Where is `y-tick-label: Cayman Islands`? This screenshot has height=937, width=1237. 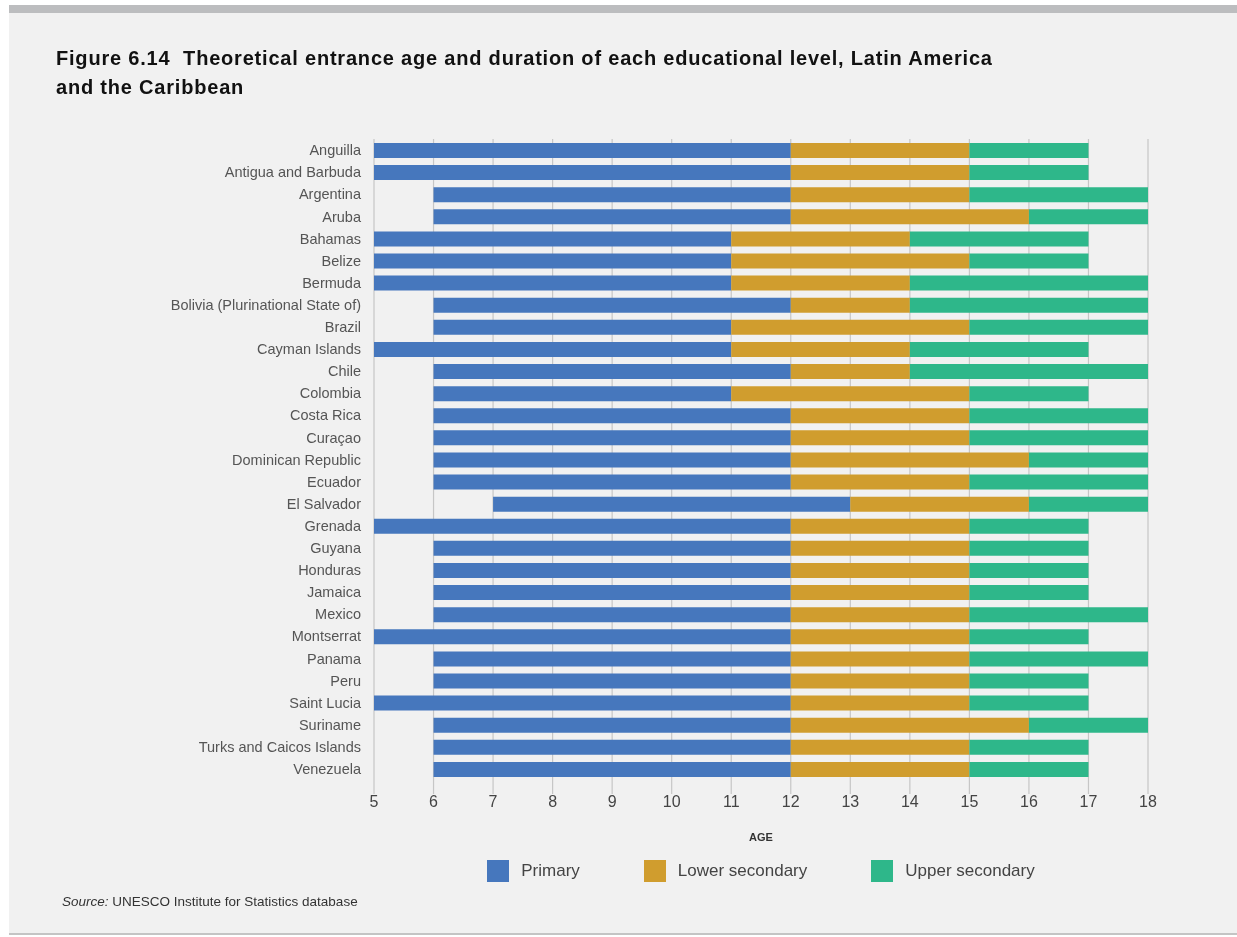 y-tick-label: Cayman Islands is located at coordinates (309, 349).